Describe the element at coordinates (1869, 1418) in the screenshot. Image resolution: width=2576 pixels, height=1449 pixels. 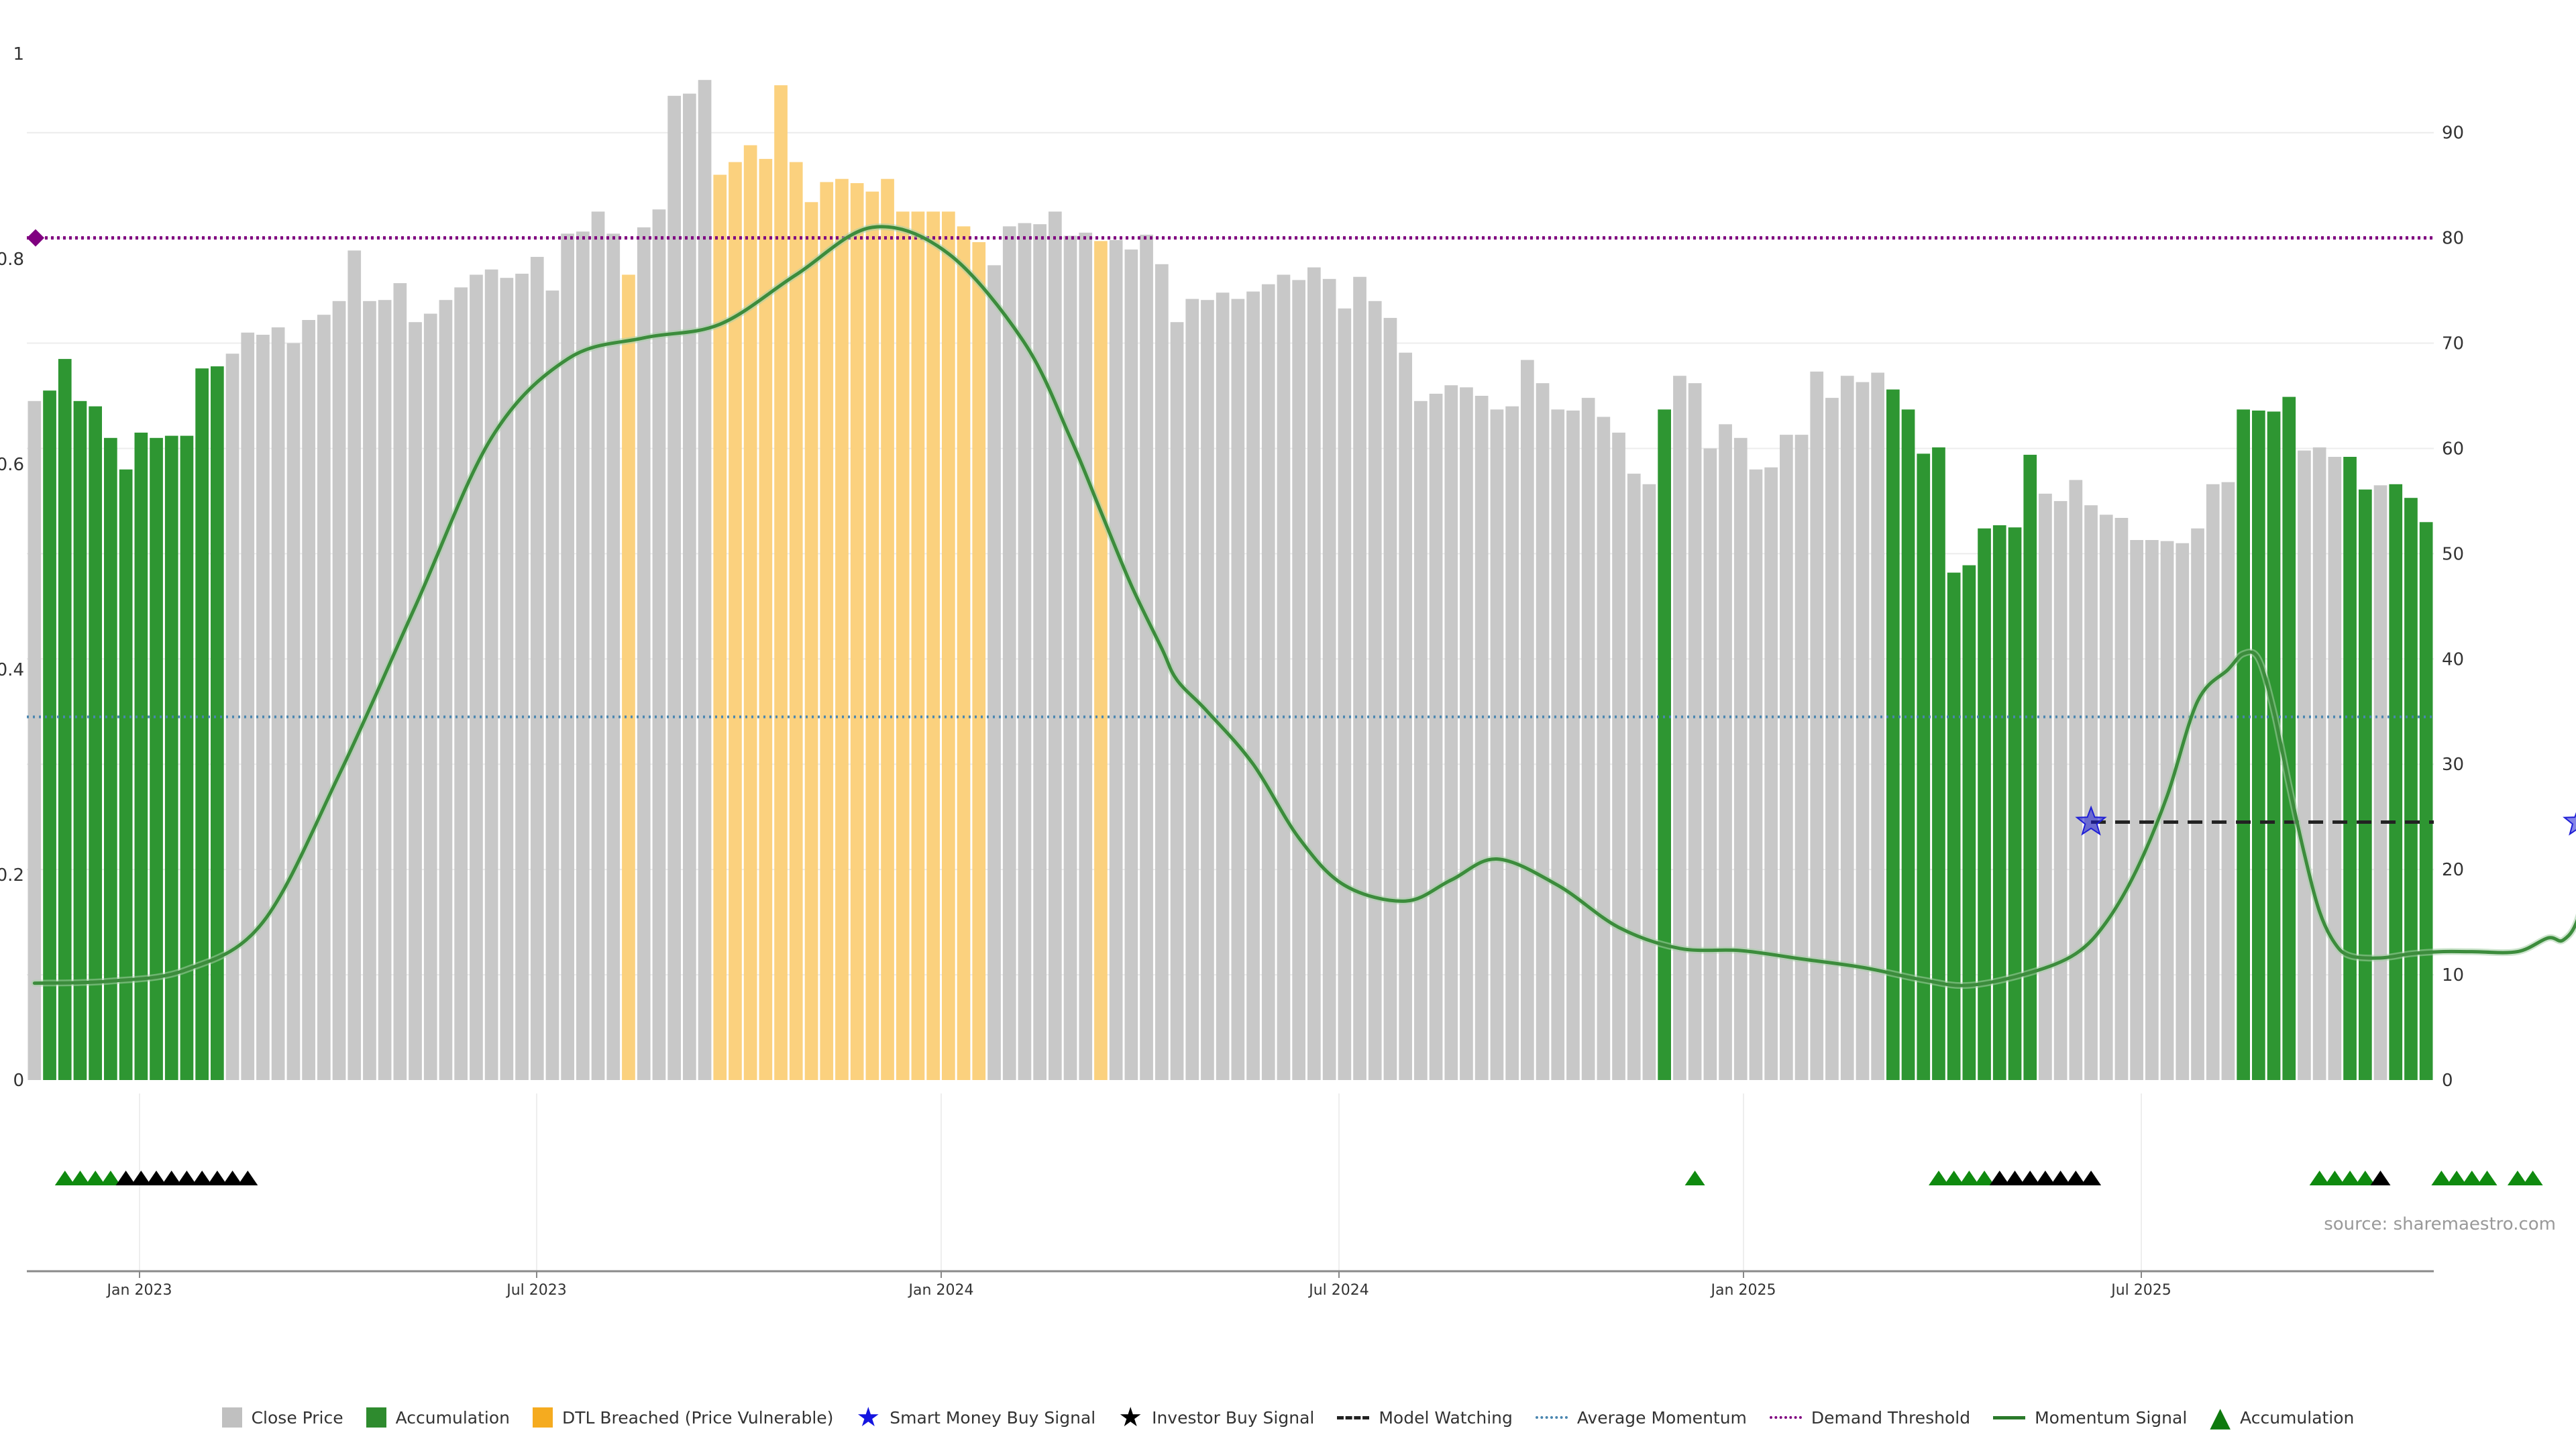
I see `legend-demand-threshold: Demand Threshold` at that location.